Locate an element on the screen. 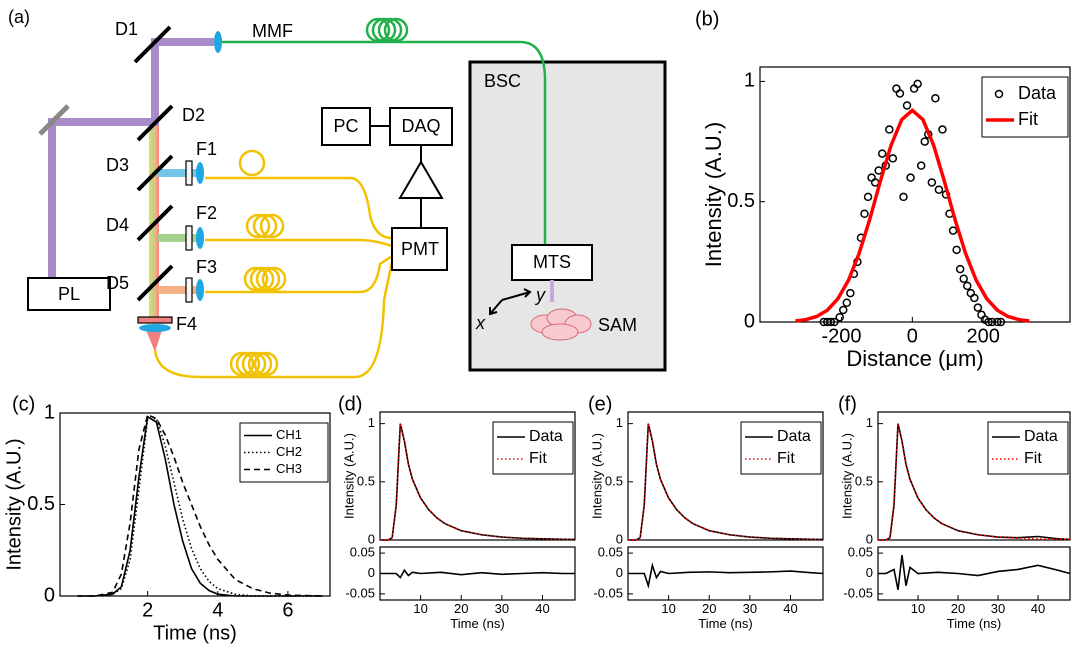  chart: (e) 0 0.5 1 Intensity (A.U.) Data Fit is located at coordinates (706, 469).